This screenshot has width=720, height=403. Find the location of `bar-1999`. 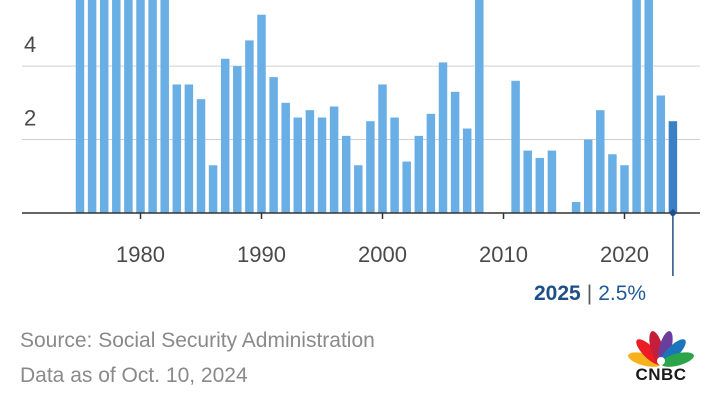

bar-1999 is located at coordinates (370, 167).